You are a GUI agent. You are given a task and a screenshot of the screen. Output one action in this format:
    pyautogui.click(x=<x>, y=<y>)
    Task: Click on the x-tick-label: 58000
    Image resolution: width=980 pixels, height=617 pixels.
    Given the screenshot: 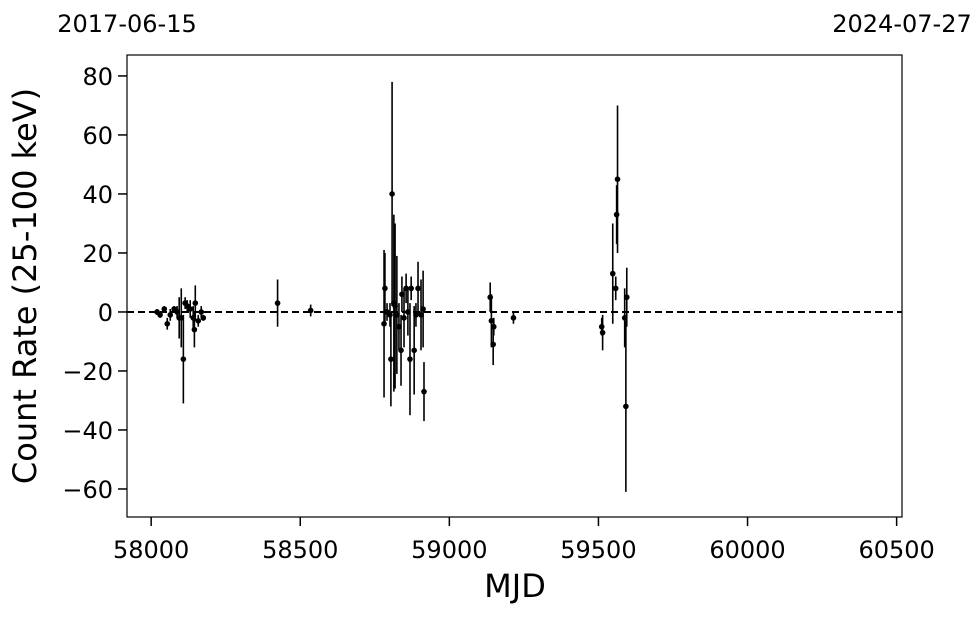 What is the action you would take?
    pyautogui.click(x=151, y=550)
    